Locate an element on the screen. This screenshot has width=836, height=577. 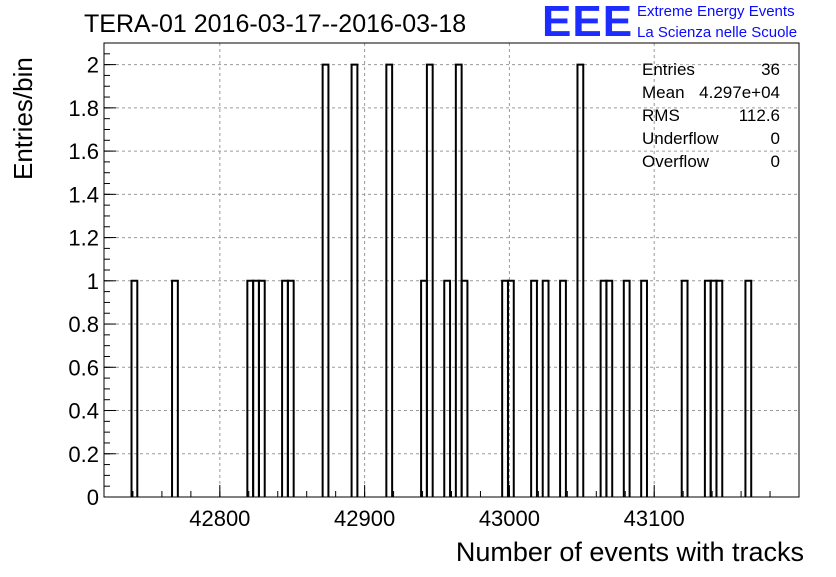
stat-name: Underflow is located at coordinates (680, 138).